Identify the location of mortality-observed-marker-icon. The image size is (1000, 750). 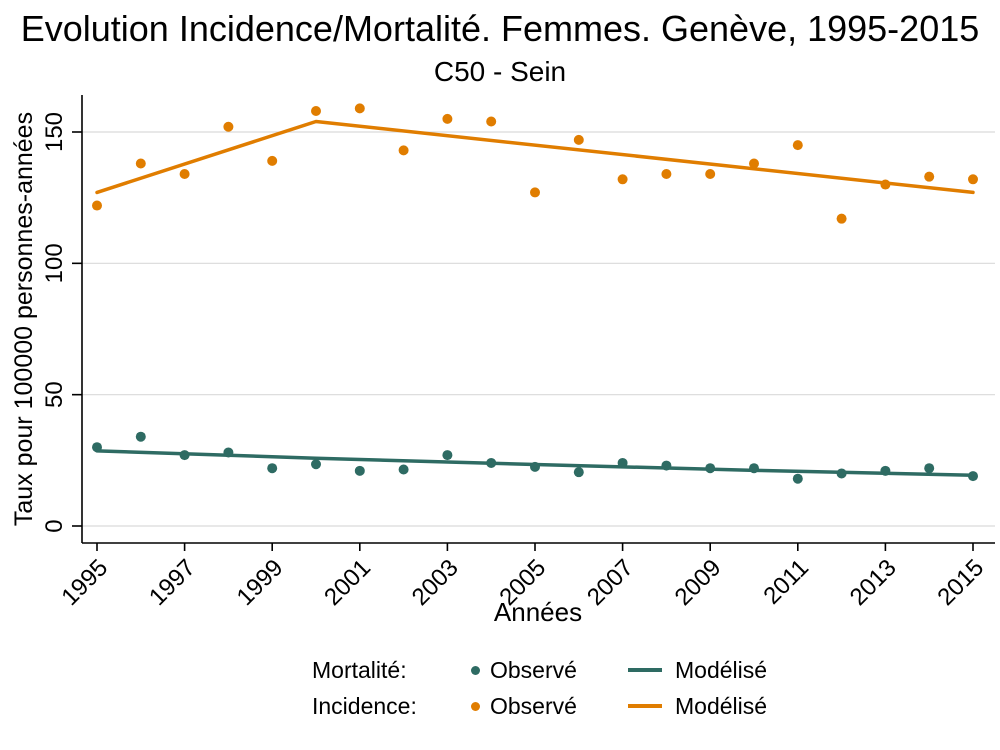
(475, 670).